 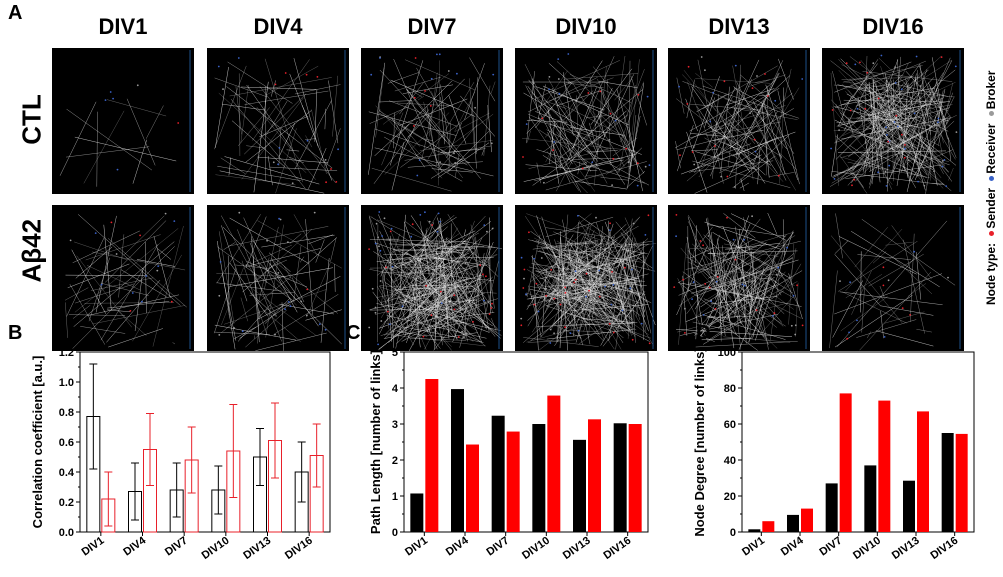 What do you see at coordinates (703, 333) in the screenshot?
I see `panel-d-letter: D` at bounding box center [703, 333].